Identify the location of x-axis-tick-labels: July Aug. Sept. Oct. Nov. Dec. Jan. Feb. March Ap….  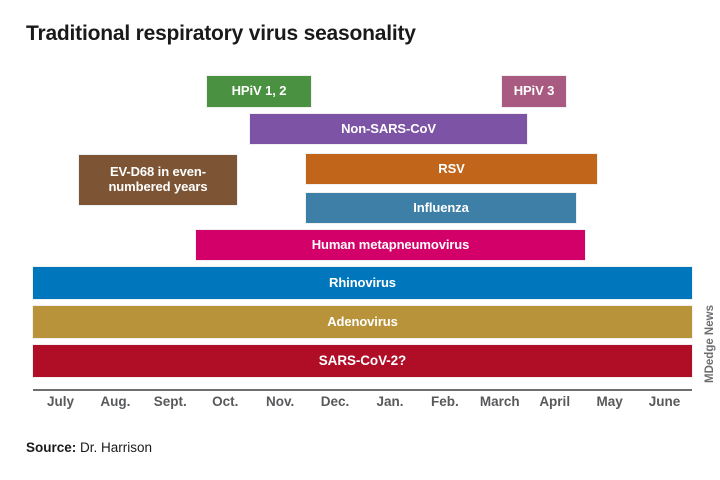
(362, 407).